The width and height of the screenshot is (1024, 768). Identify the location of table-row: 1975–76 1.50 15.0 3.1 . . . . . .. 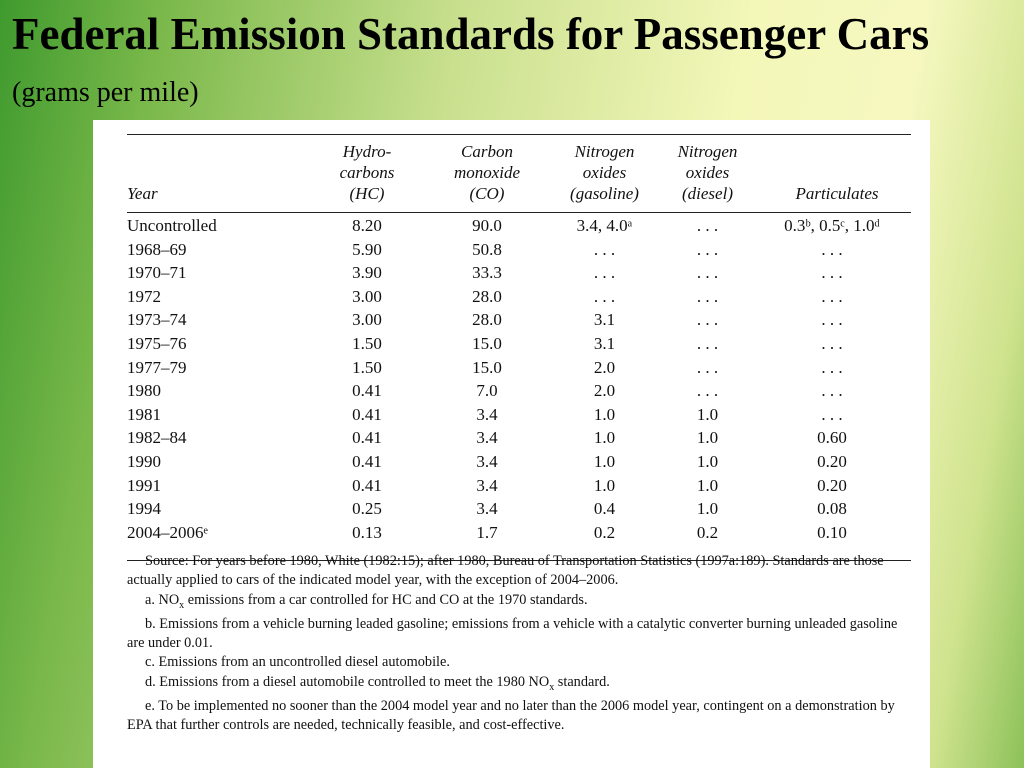
(519, 344).